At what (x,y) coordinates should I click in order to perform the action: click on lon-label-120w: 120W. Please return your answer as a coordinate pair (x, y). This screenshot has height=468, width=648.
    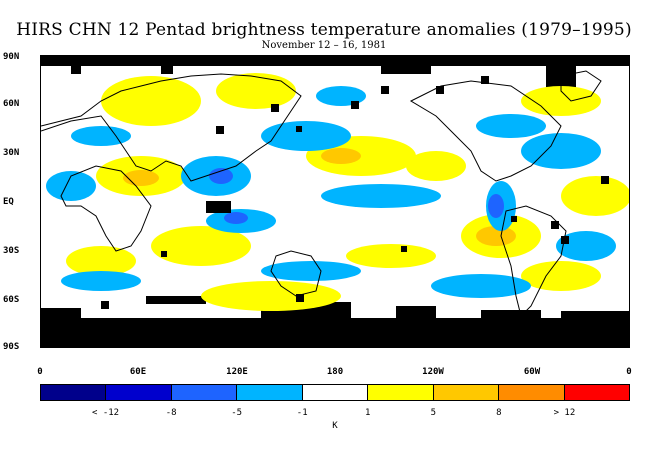
    Looking at the image, I should click on (433, 372).